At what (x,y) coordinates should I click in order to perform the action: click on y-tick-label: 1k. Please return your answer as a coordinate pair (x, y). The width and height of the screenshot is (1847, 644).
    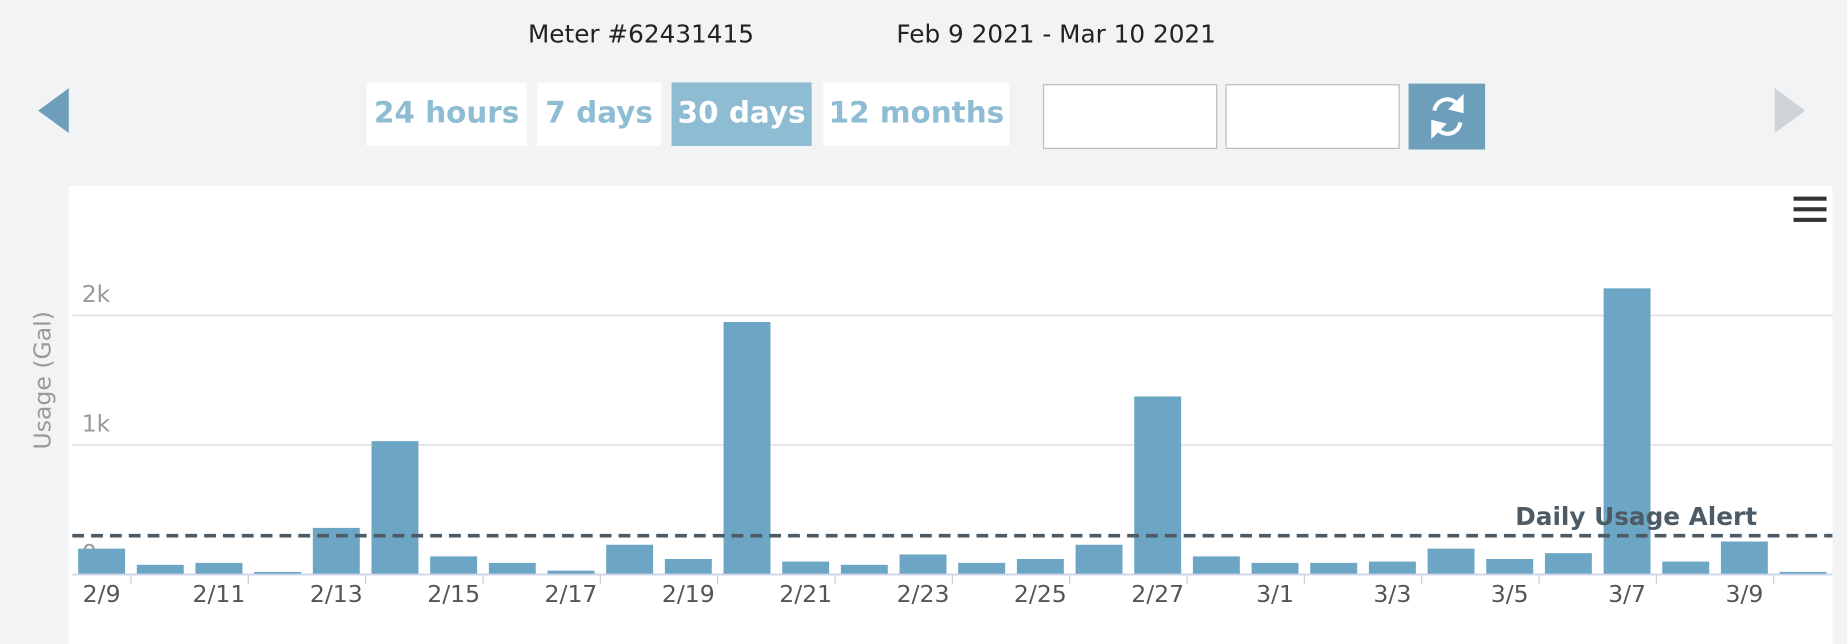
    Looking at the image, I should click on (96, 424).